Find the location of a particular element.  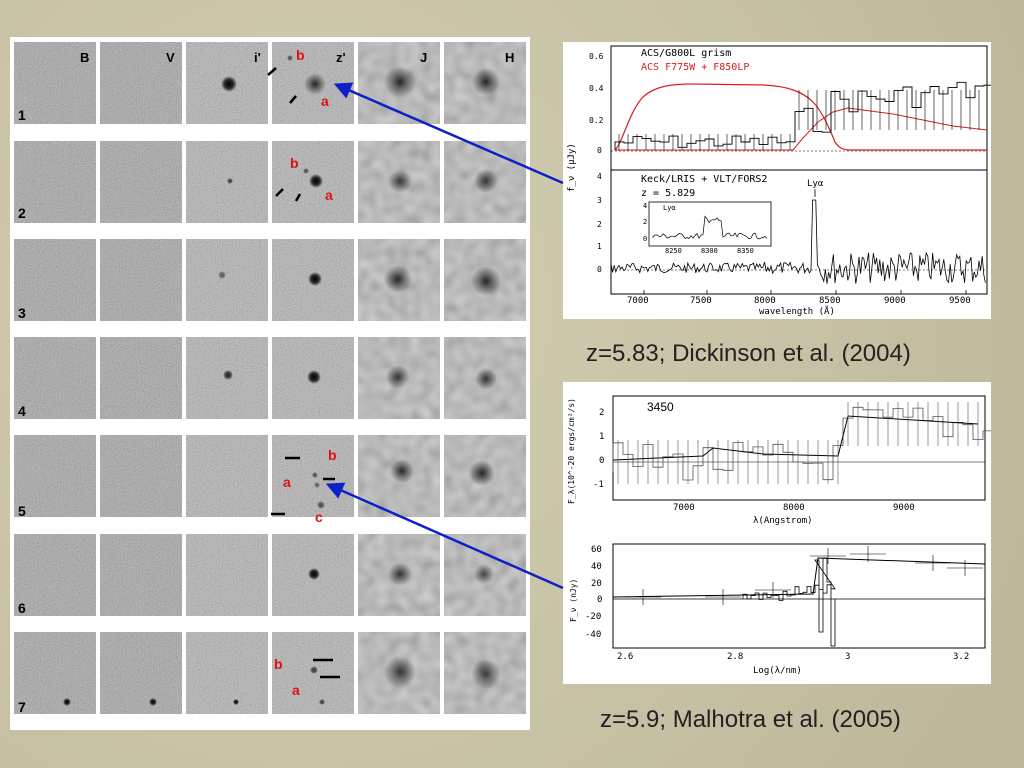

sed-xtick-0: 7000 is located at coordinates (684, 508).